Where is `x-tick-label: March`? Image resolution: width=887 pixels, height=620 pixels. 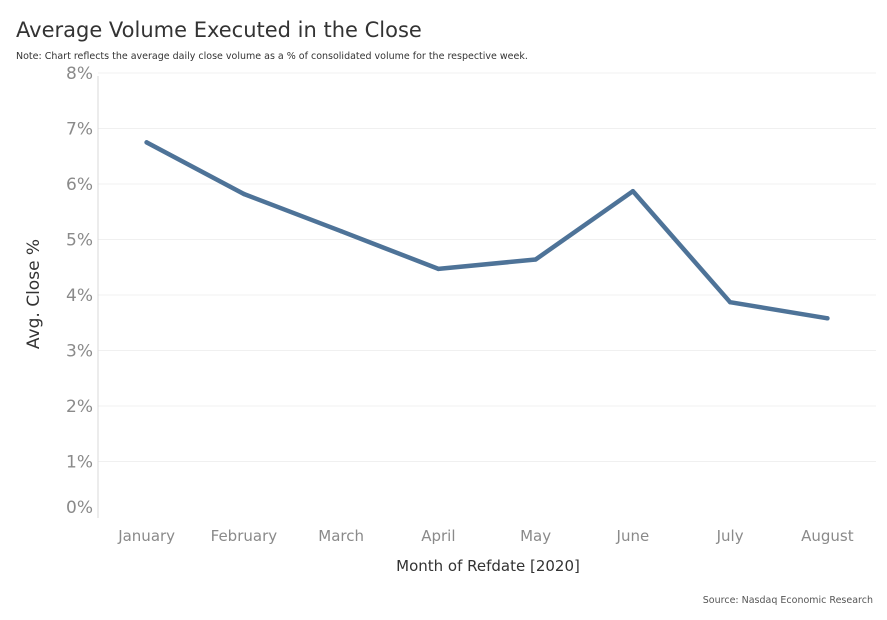 x-tick-label: March is located at coordinates (341, 536).